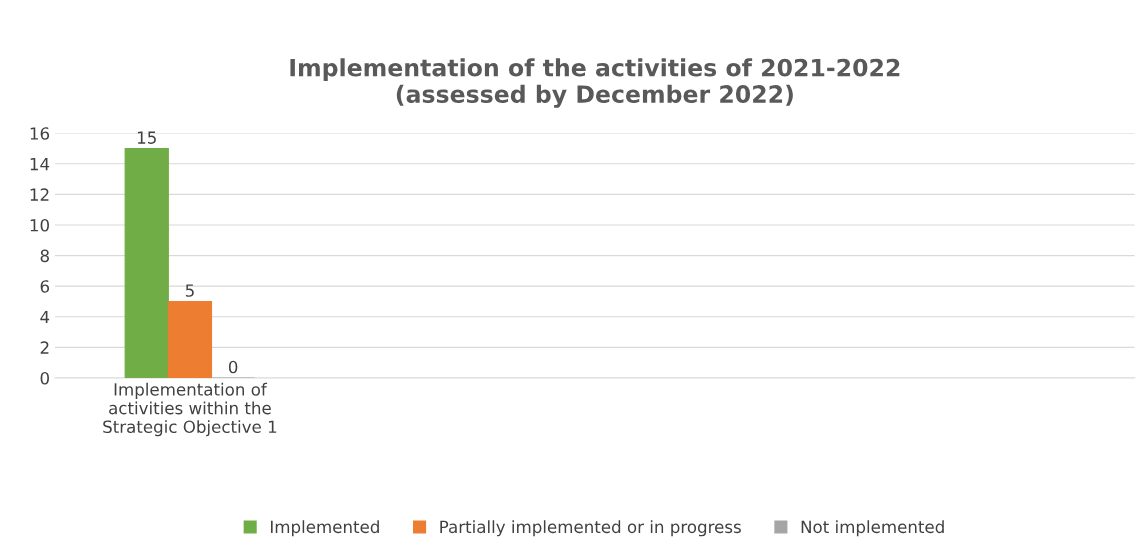 The width and height of the screenshot is (1145, 555). I want to click on chart-title: Implementation of the activities of 2021-2022 (assessed by December 2022), so click(595, 83).